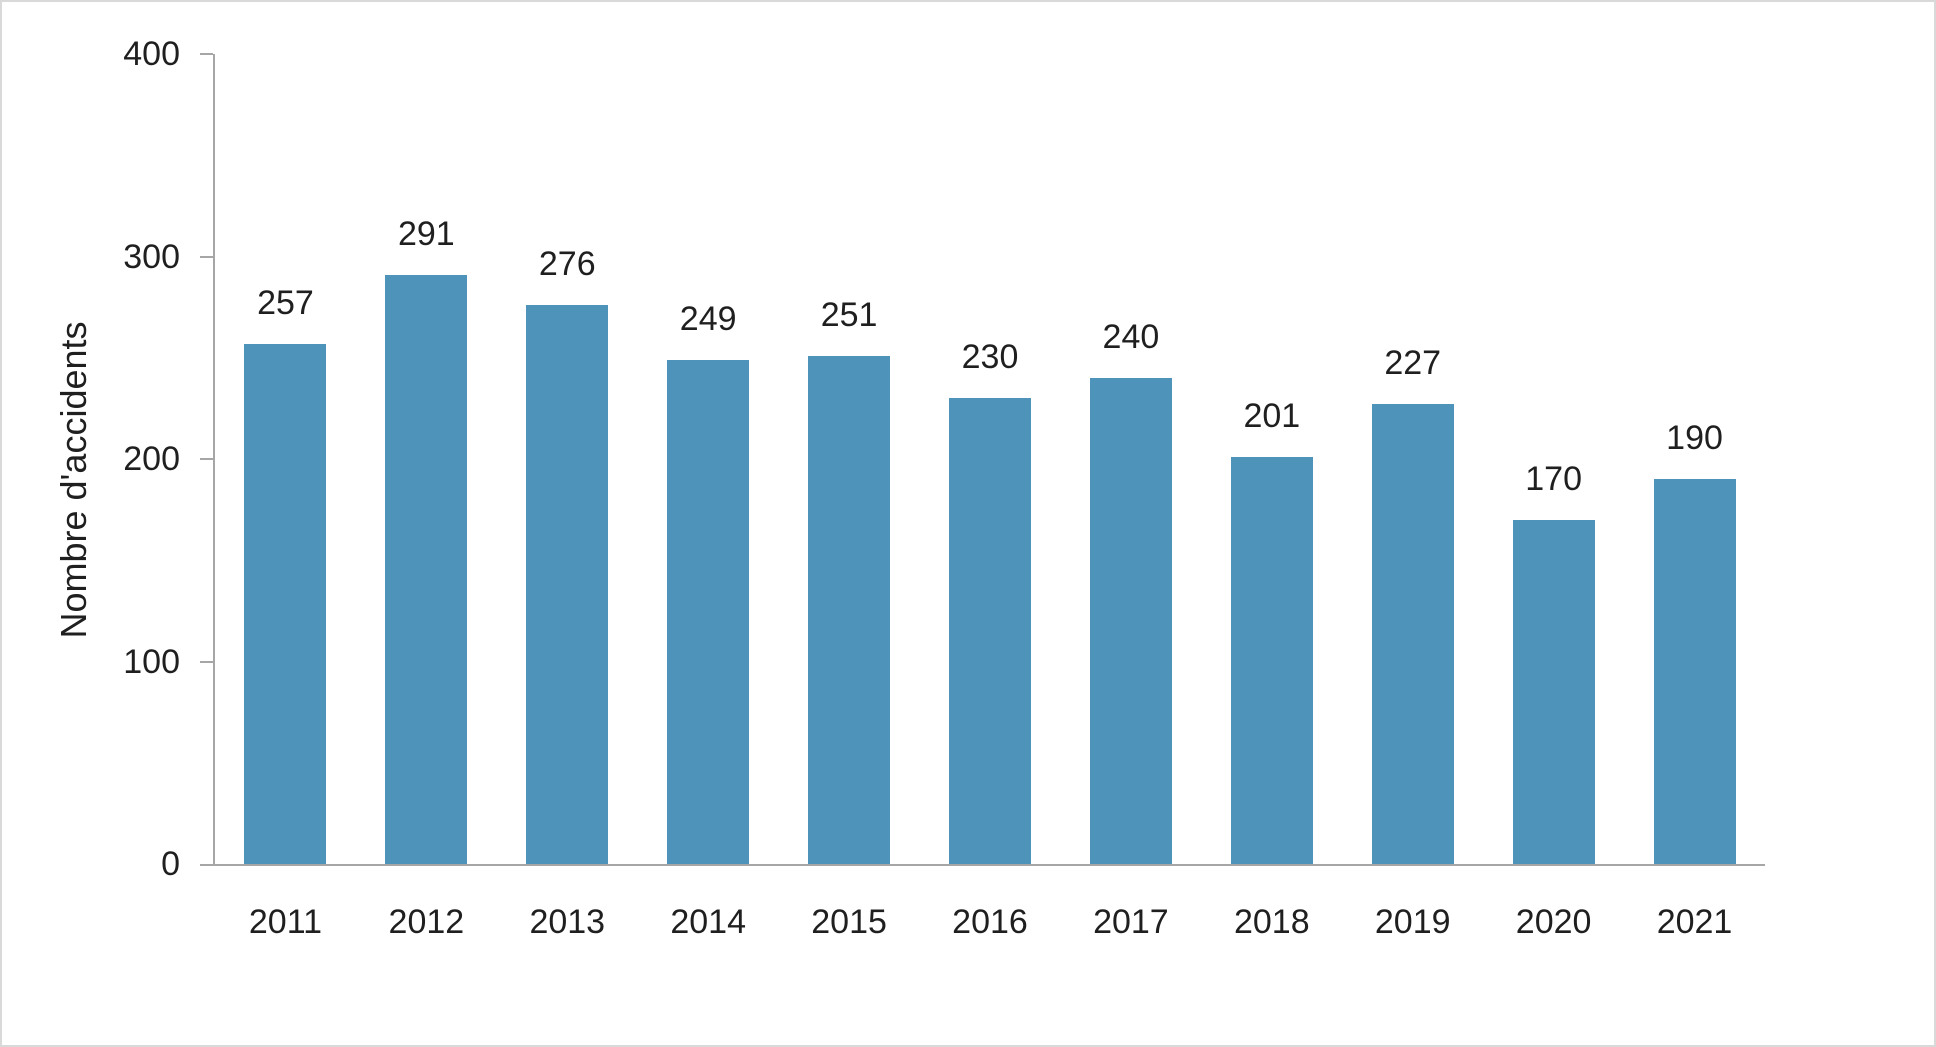  What do you see at coordinates (1413, 363) in the screenshot?
I see `data-label-2019: 227` at bounding box center [1413, 363].